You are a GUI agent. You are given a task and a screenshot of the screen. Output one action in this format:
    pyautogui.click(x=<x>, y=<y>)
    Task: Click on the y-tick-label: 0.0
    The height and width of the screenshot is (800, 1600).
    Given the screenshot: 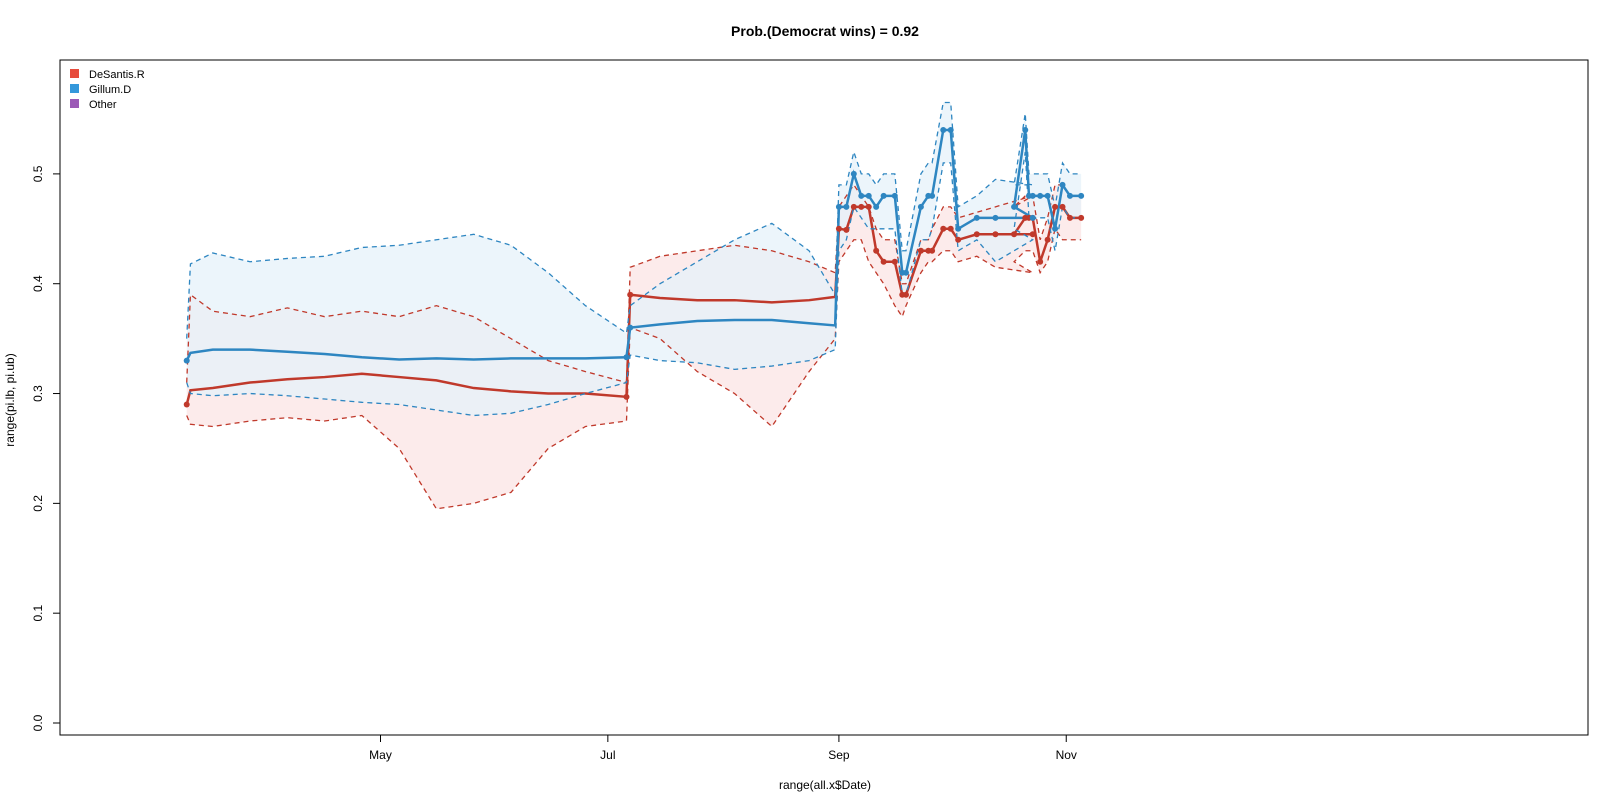 What is the action you would take?
    pyautogui.click(x=38, y=722)
    